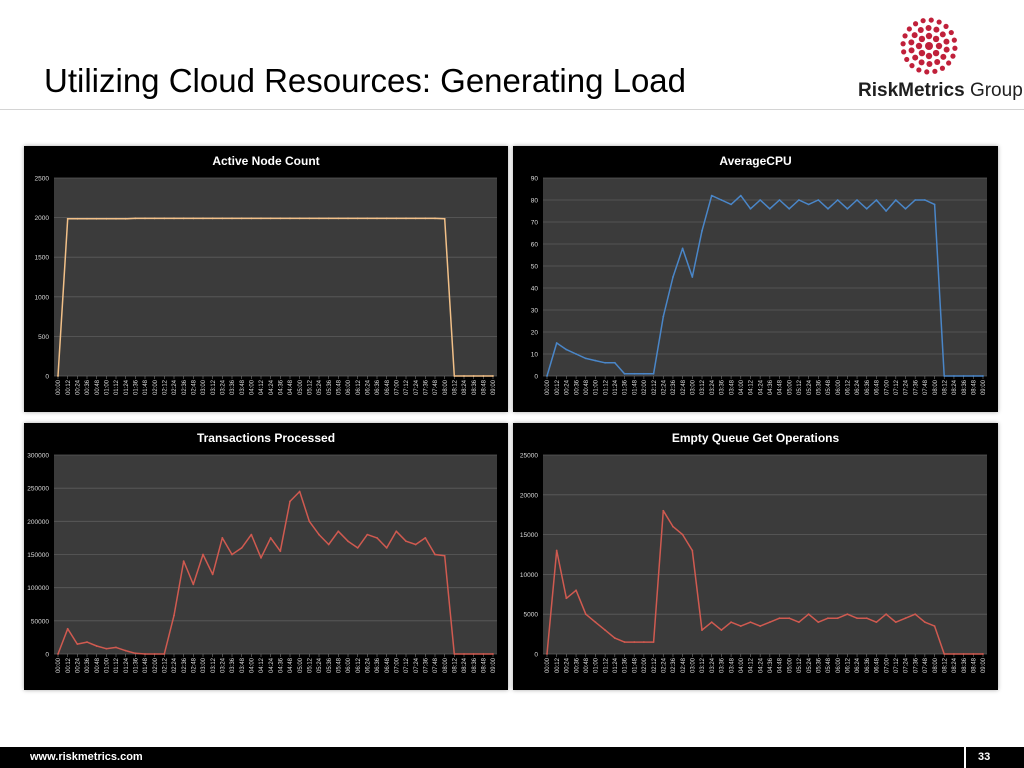 This screenshot has width=1024, height=768. Describe the element at coordinates (253, 665) in the screenshot. I see `x-tick-label: 04:00` at that location.